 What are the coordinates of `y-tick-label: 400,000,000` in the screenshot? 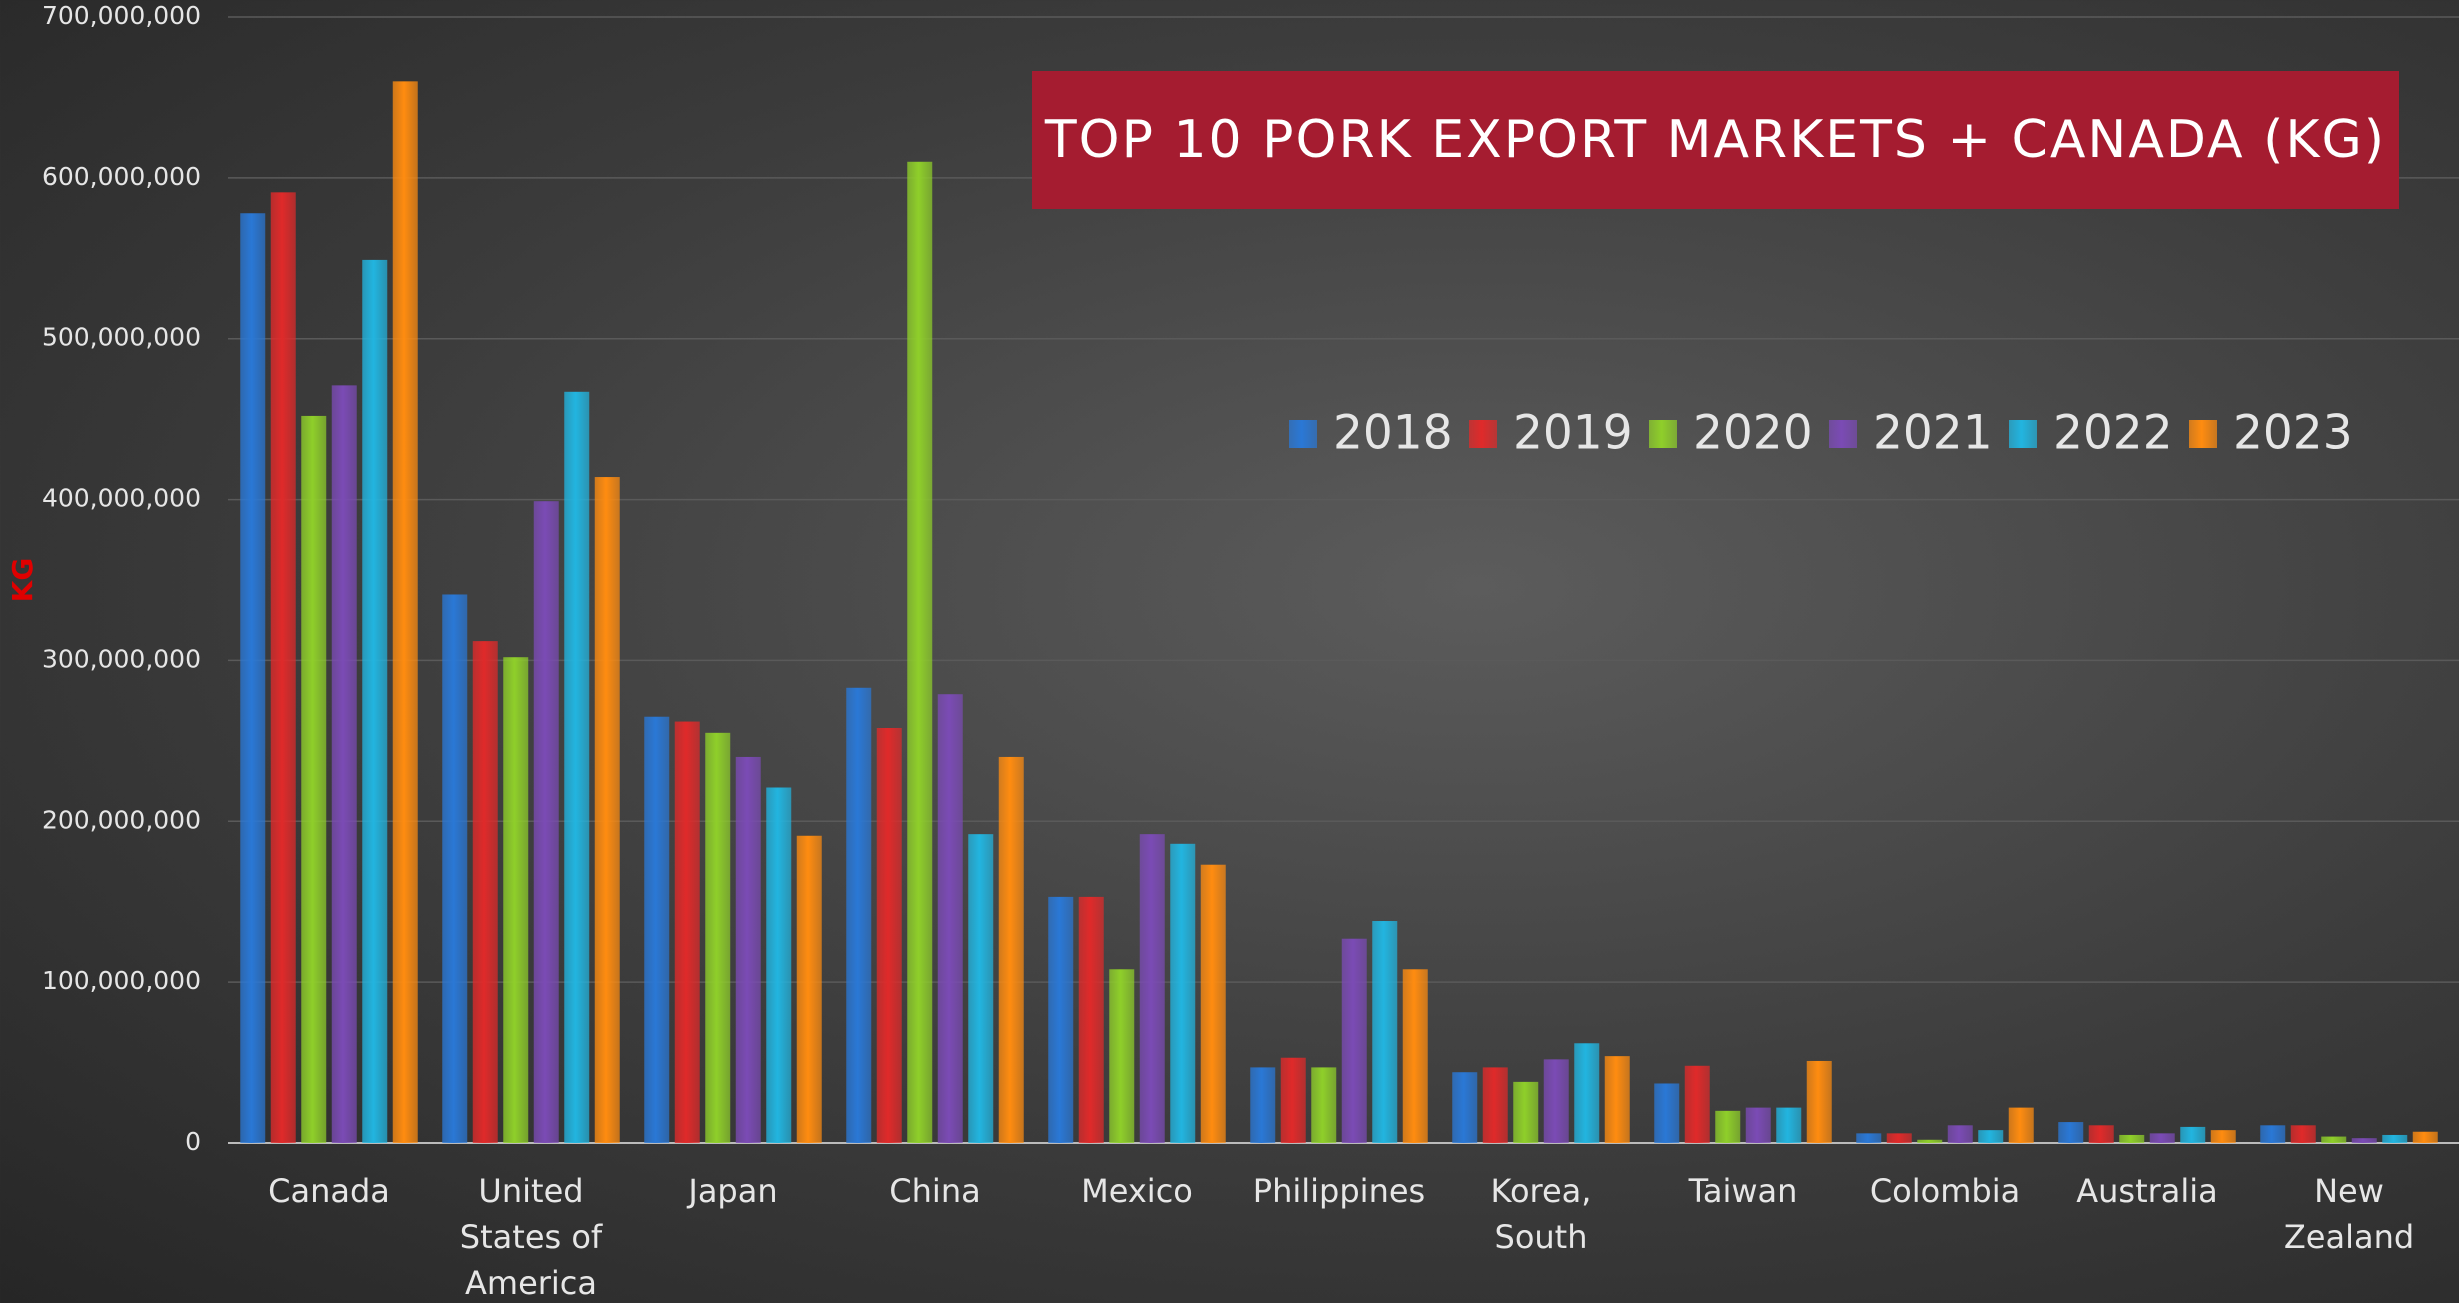 It's located at (121, 498).